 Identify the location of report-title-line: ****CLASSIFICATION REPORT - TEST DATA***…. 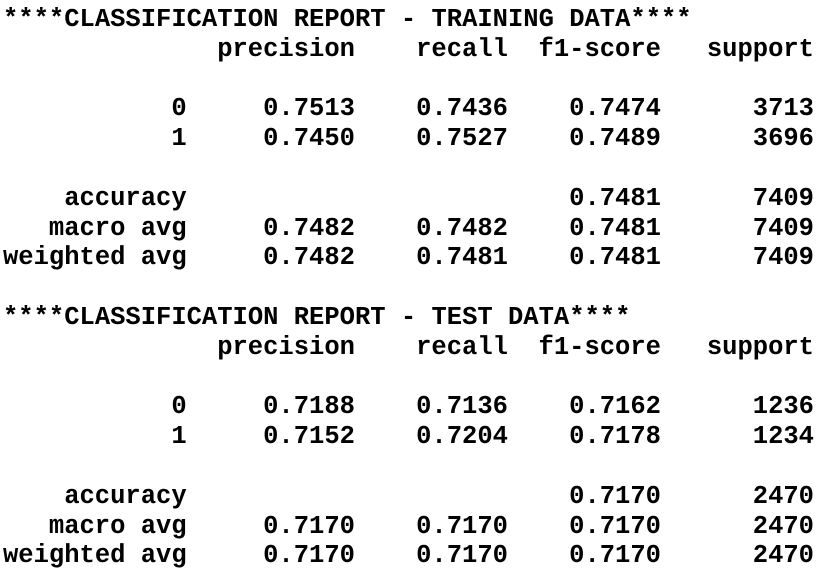
(415, 318).